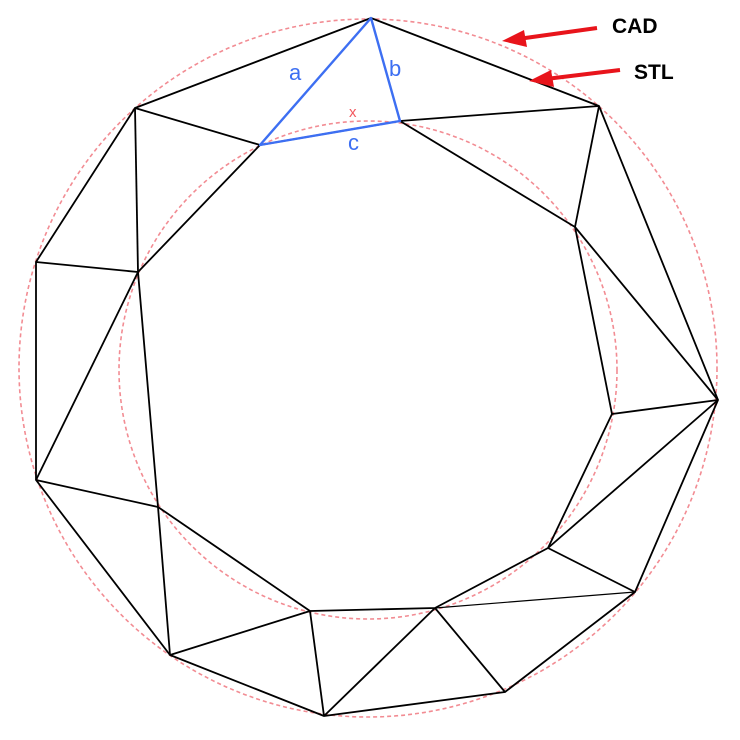  I want to click on cad-label: CAD, so click(635, 26).